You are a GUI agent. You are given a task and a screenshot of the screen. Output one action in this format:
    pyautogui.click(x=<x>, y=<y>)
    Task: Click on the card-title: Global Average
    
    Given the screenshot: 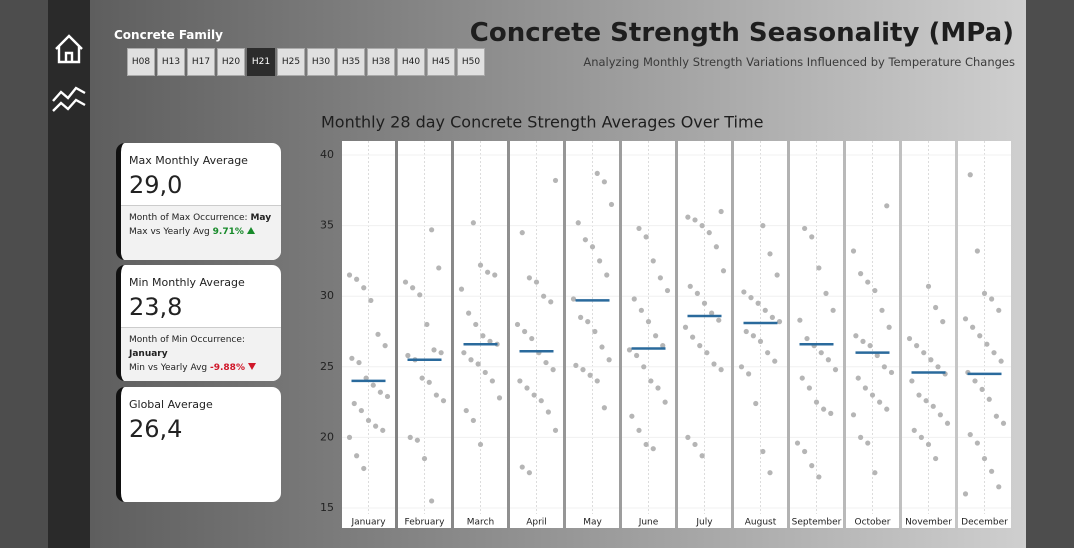 What is the action you would take?
    pyautogui.click(x=171, y=404)
    